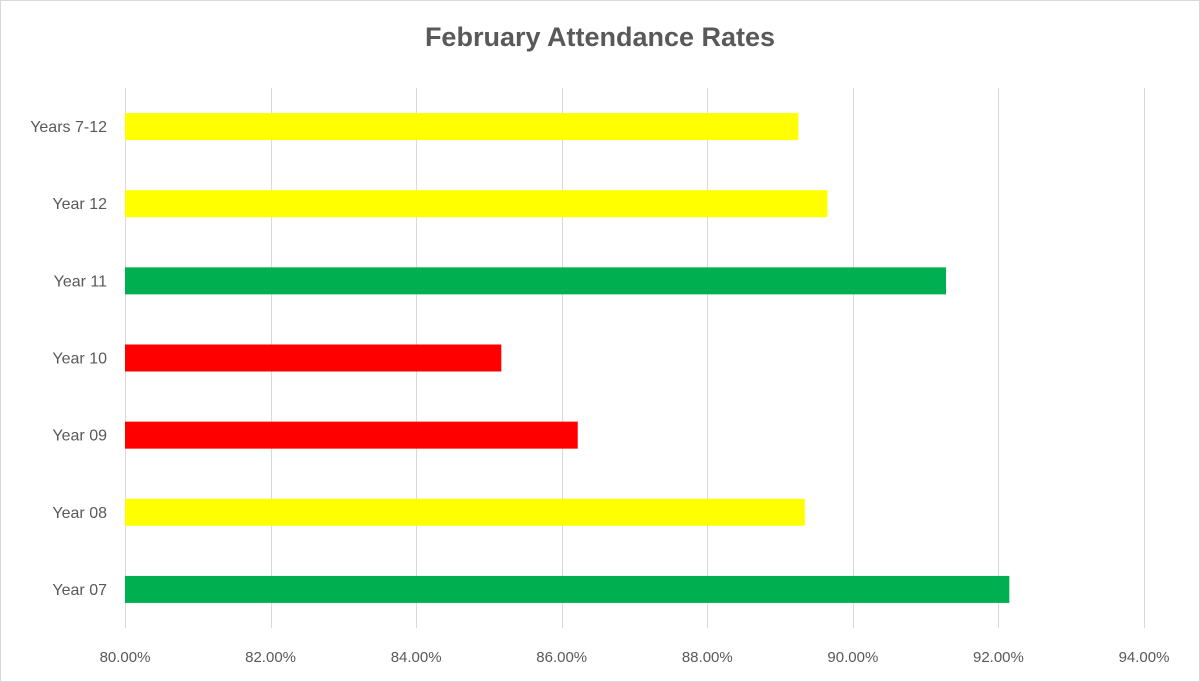 This screenshot has height=682, width=1200. Describe the element at coordinates (998, 657) in the screenshot. I see `x-tick-label: 92.00%` at that location.